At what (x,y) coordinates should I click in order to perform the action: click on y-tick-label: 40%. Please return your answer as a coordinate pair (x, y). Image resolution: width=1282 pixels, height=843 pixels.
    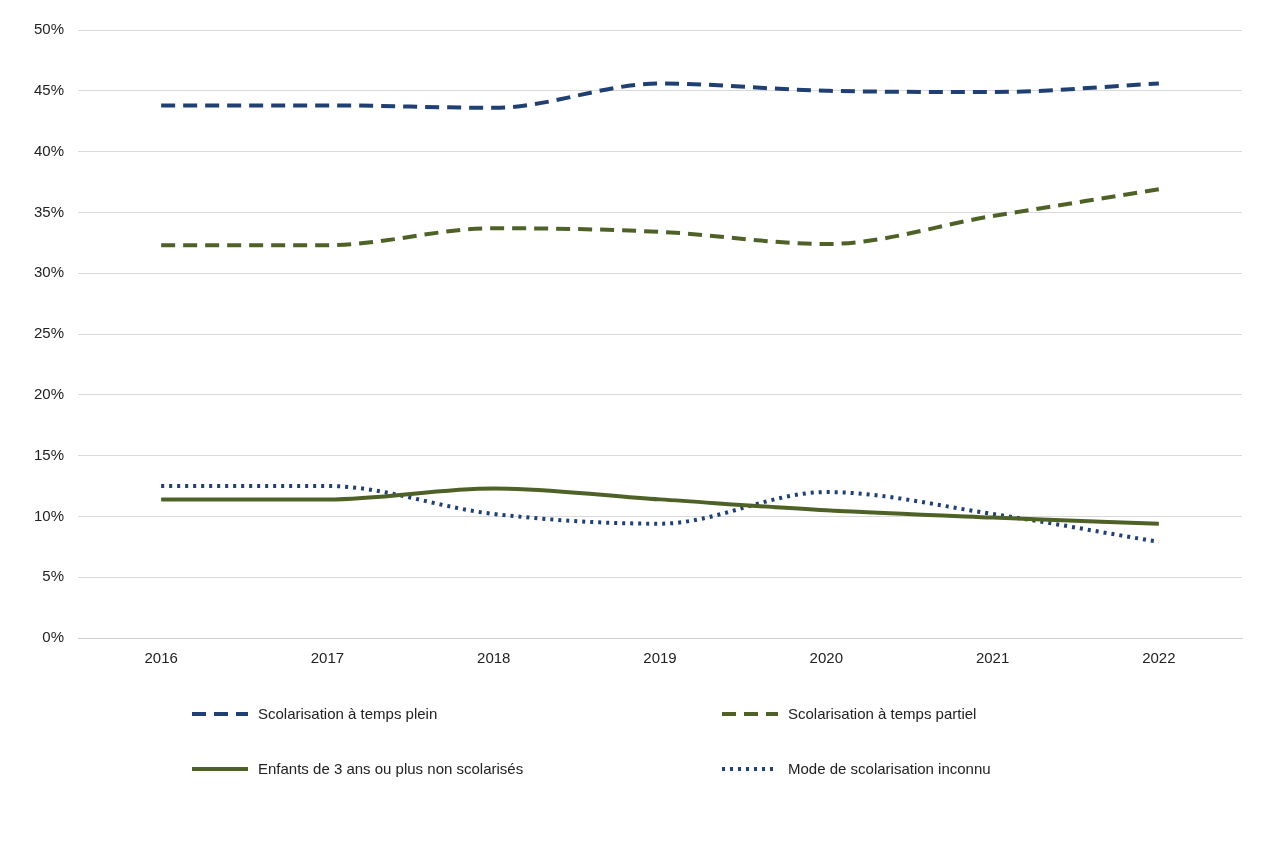
    Looking at the image, I should click on (49, 150).